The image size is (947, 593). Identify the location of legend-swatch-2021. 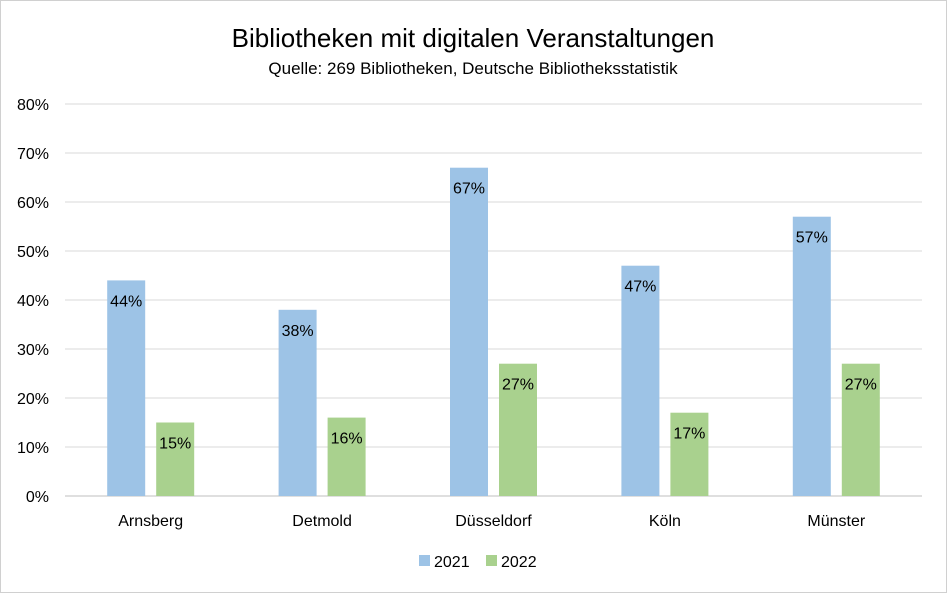
(424, 560).